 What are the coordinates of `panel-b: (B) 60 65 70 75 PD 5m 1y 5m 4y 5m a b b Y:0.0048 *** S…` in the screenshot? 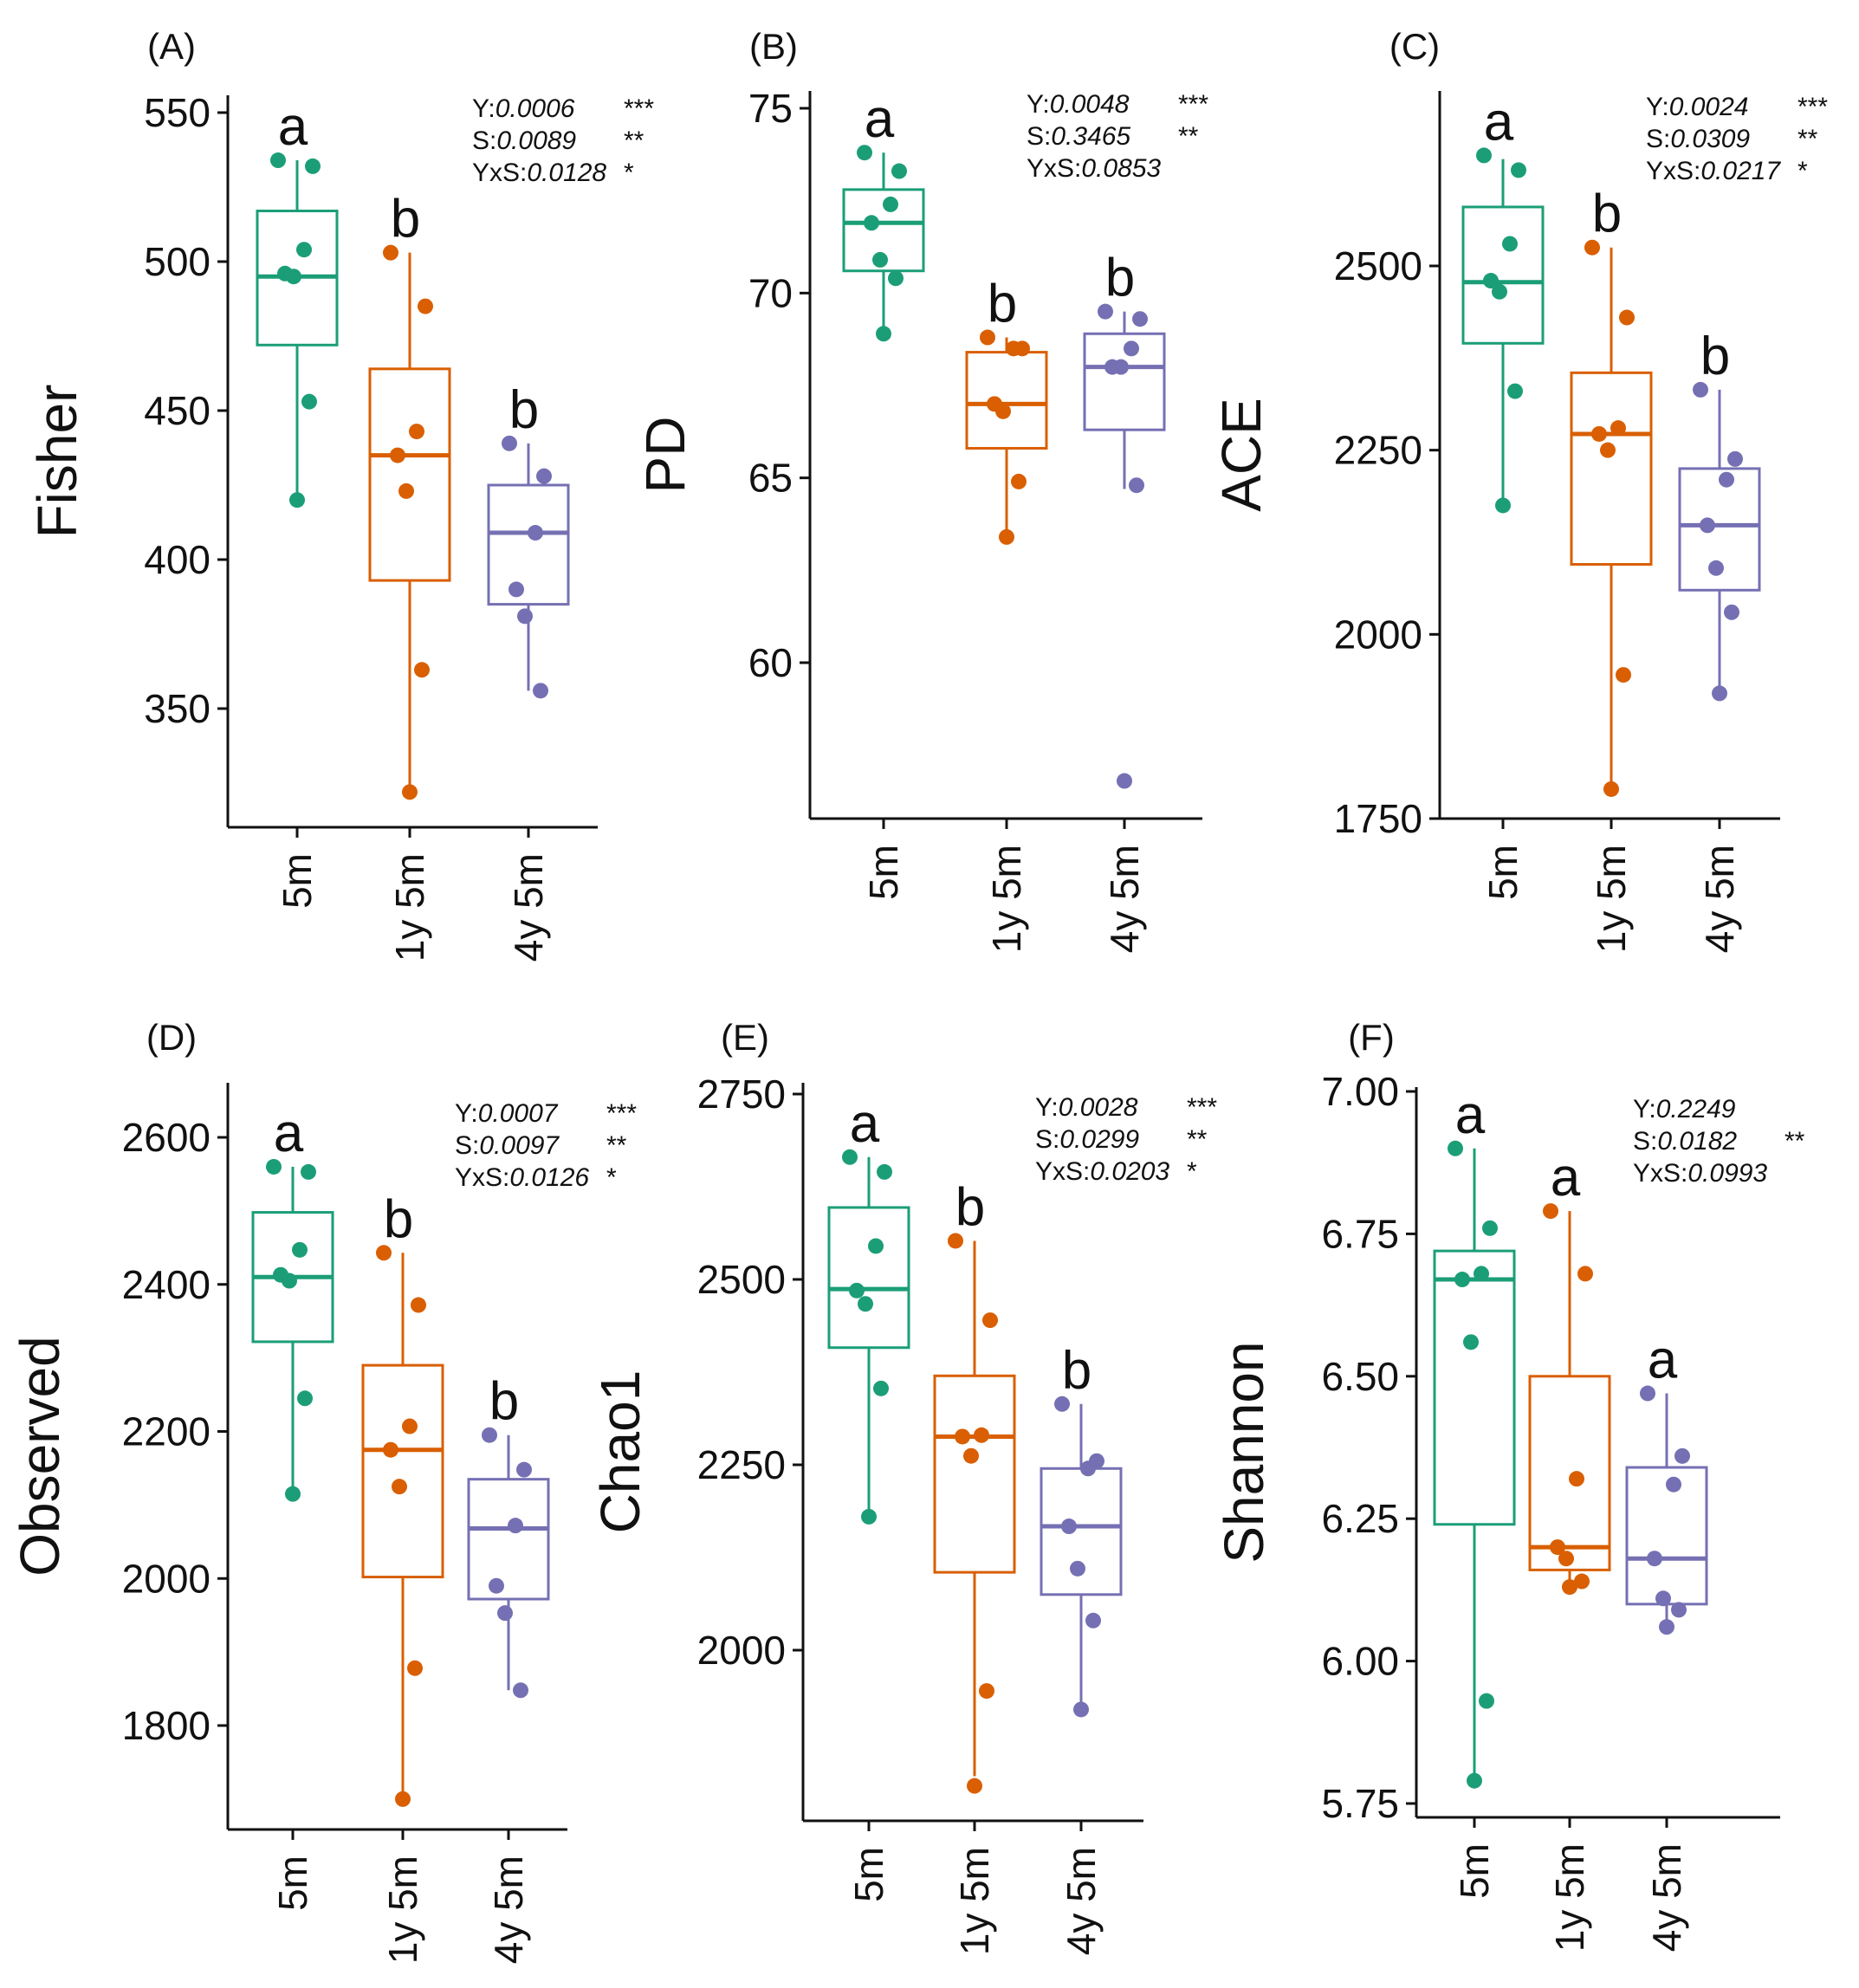 It's located at (921, 490).